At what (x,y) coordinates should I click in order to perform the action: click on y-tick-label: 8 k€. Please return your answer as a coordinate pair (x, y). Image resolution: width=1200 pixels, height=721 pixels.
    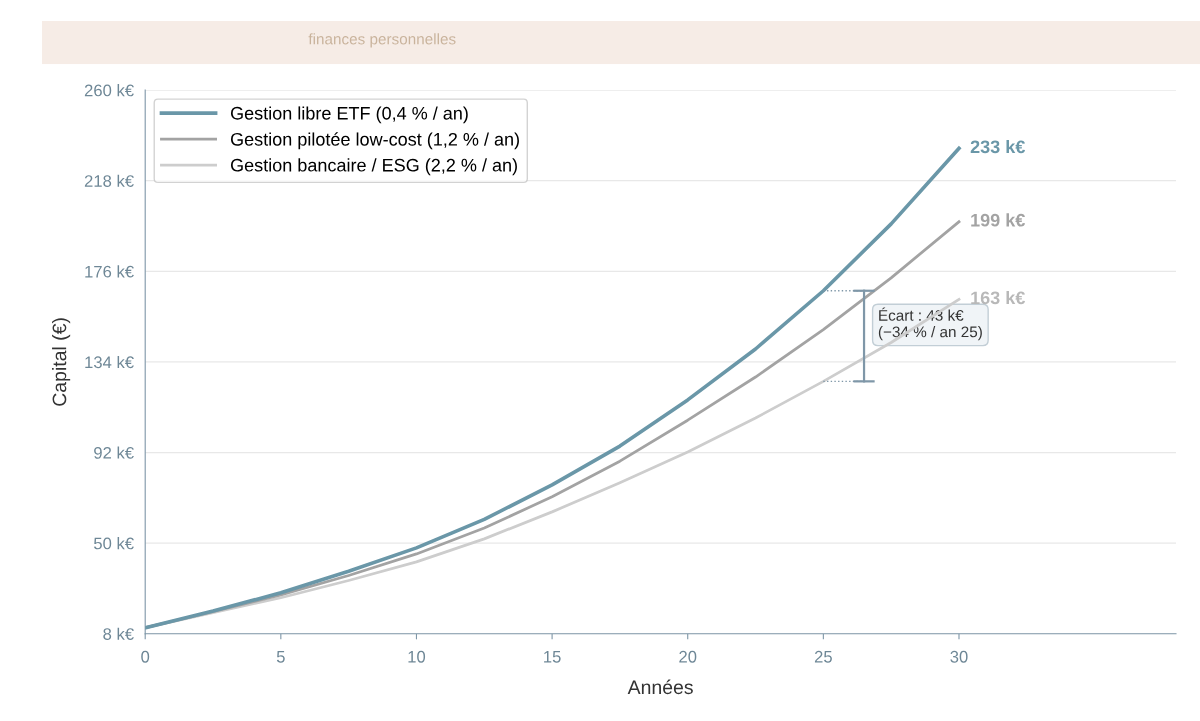
    Looking at the image, I should click on (118, 633).